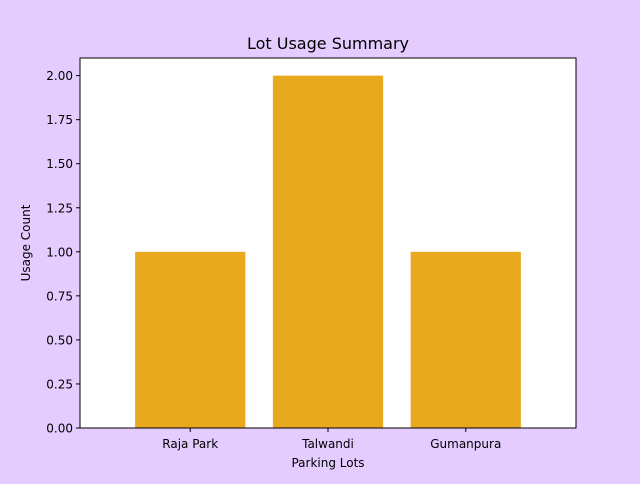  I want to click on x-axis-label: Parking Lots, so click(327, 463).